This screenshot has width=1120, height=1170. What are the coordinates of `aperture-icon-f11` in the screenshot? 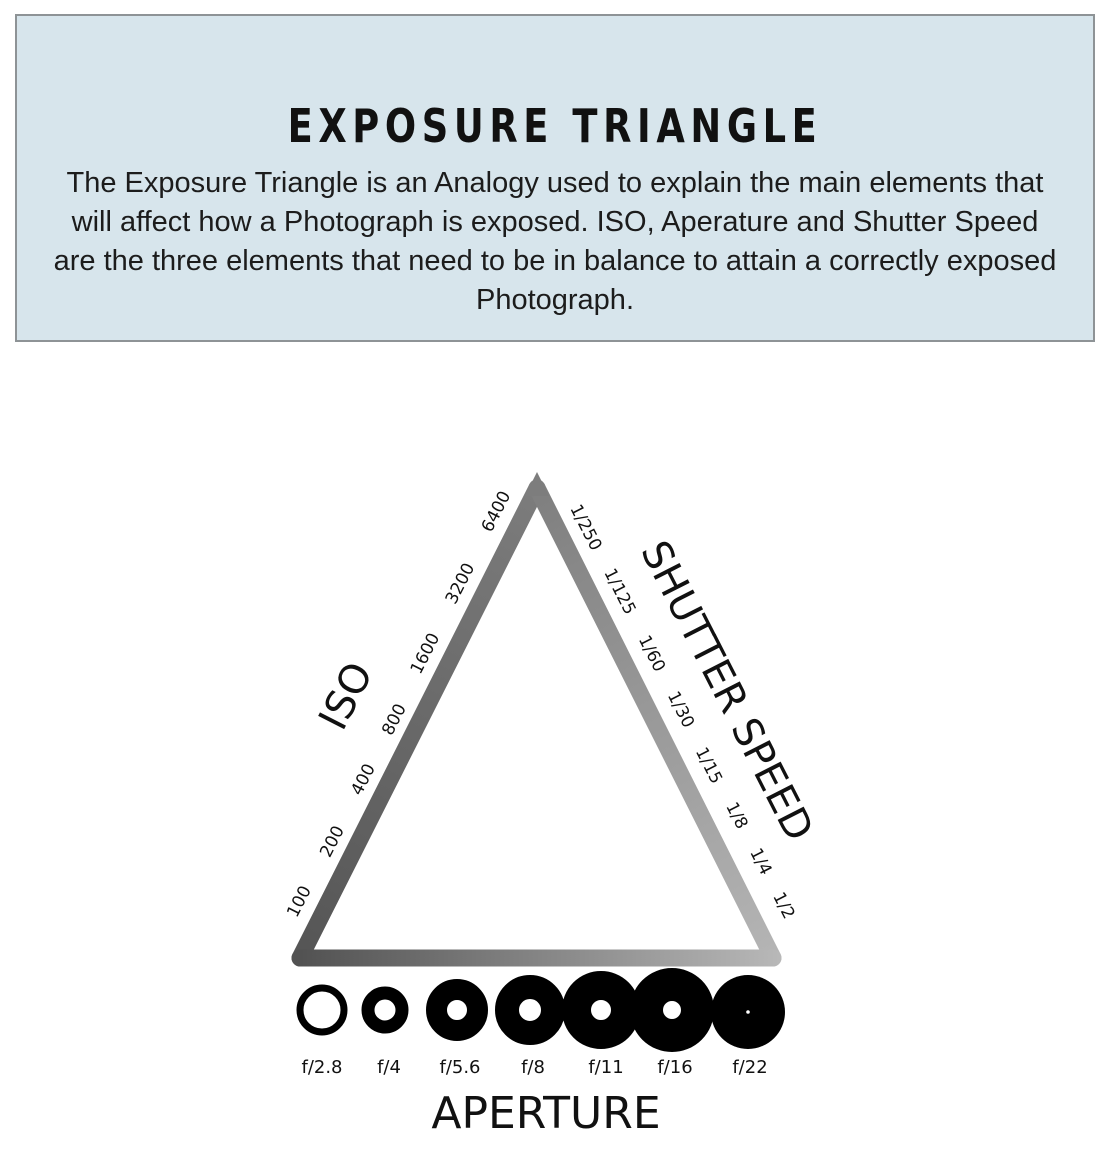 It's located at (601, 1010).